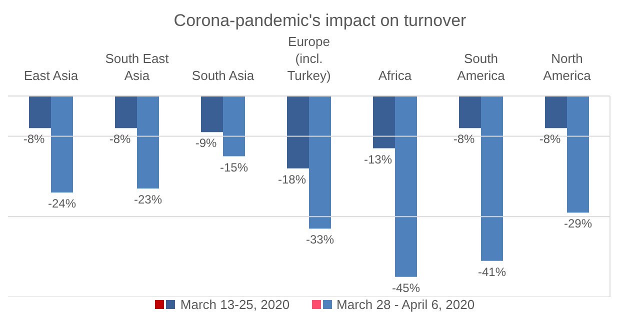  What do you see at coordinates (320, 239) in the screenshot?
I see `data-label: -33%` at bounding box center [320, 239].